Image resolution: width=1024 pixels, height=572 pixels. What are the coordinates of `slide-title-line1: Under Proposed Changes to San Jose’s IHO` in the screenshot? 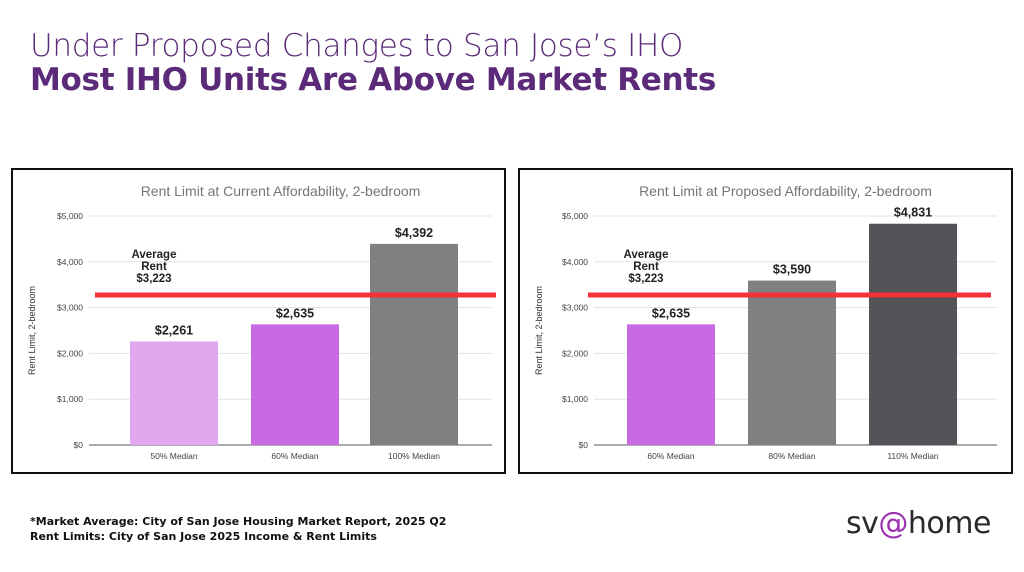 It's located at (357, 46).